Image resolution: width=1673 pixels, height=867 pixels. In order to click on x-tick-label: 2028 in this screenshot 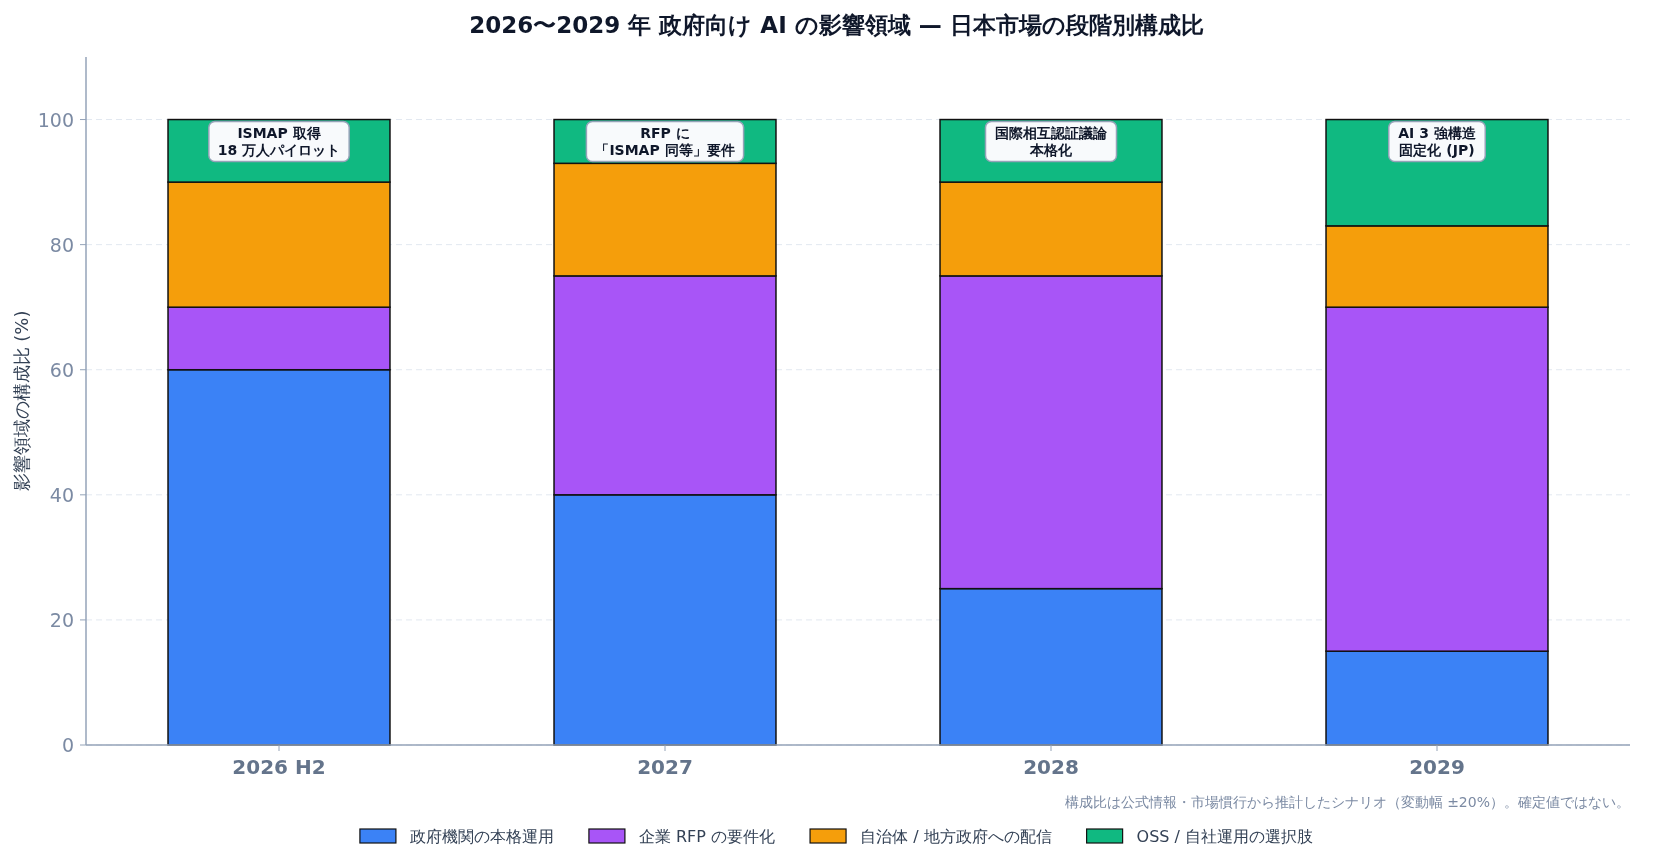, I will do `click(1051, 767)`.